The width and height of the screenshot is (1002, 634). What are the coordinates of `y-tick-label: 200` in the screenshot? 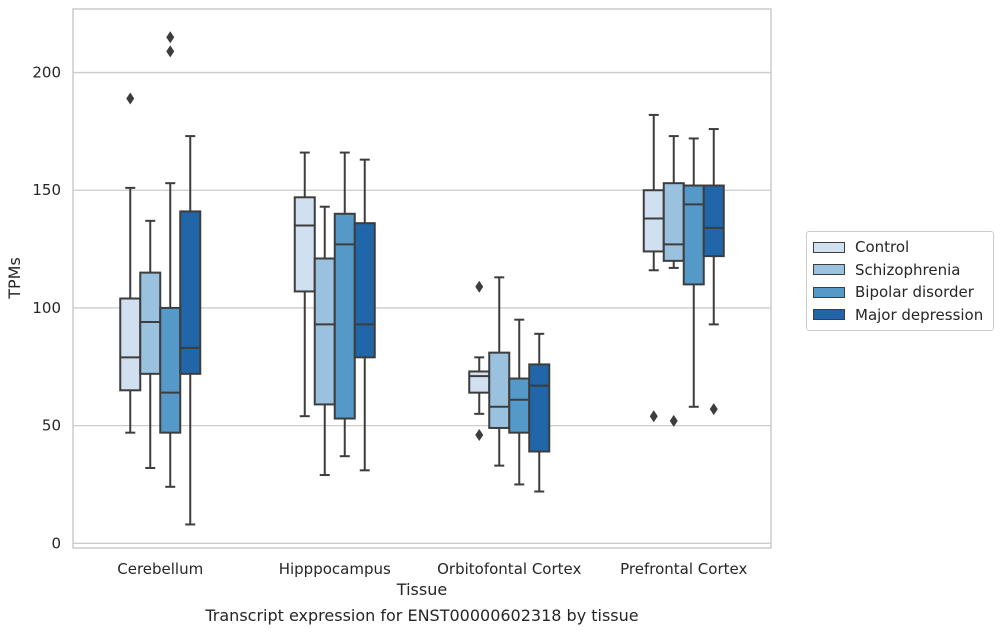 It's located at (46, 73).